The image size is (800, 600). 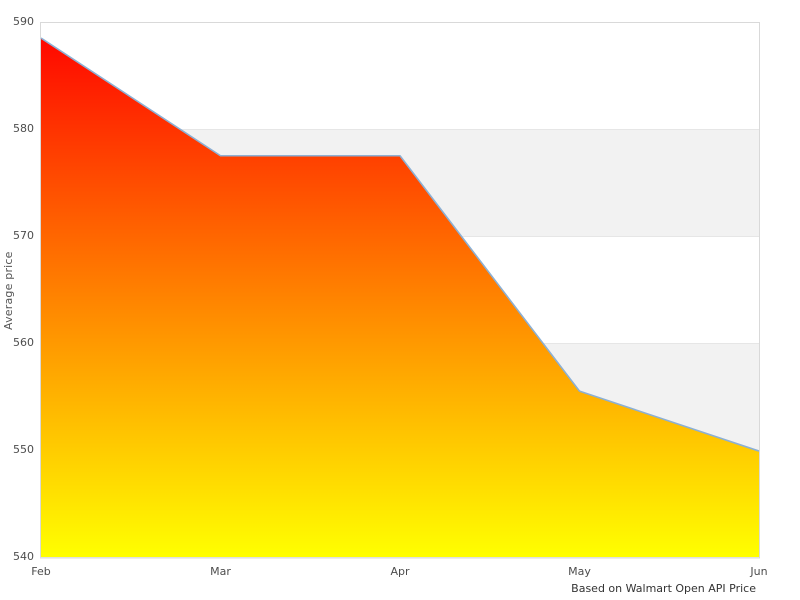 What do you see at coordinates (759, 571) in the screenshot?
I see `x-tick-label: Jun` at bounding box center [759, 571].